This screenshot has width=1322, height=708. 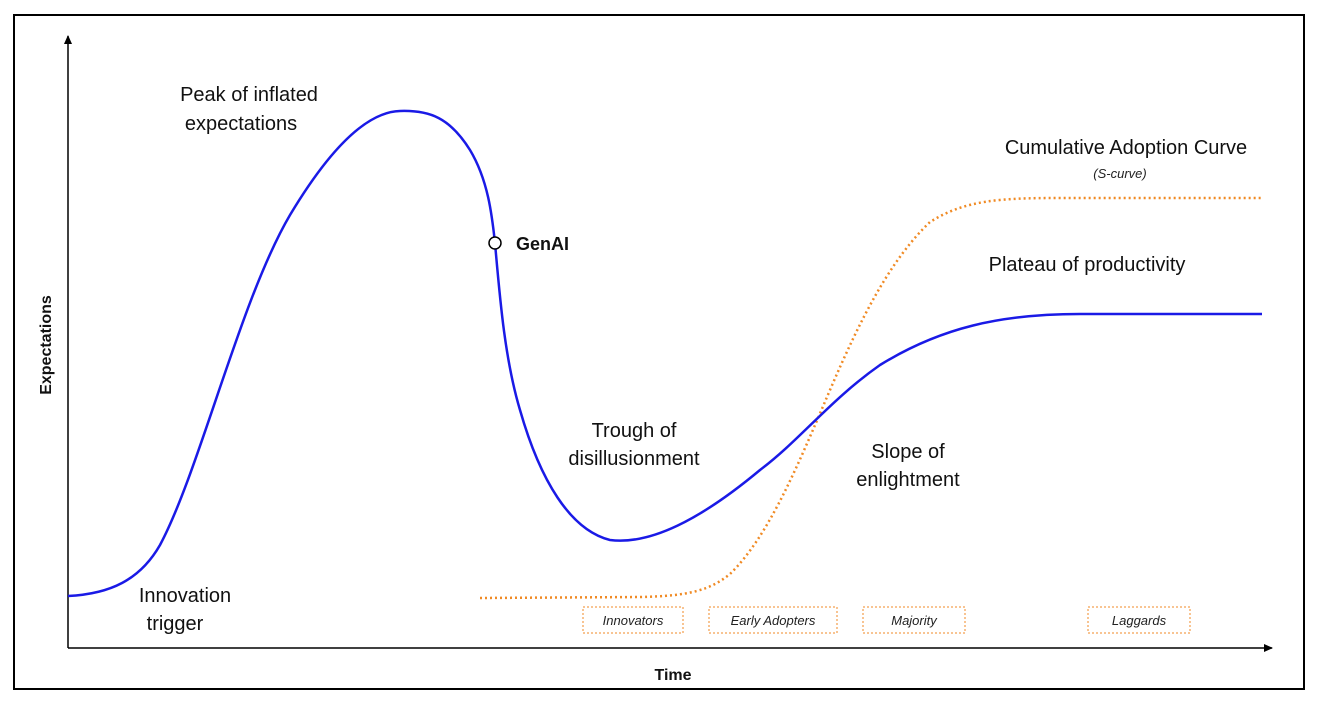 I want to click on genai-marker, so click(x=495, y=243).